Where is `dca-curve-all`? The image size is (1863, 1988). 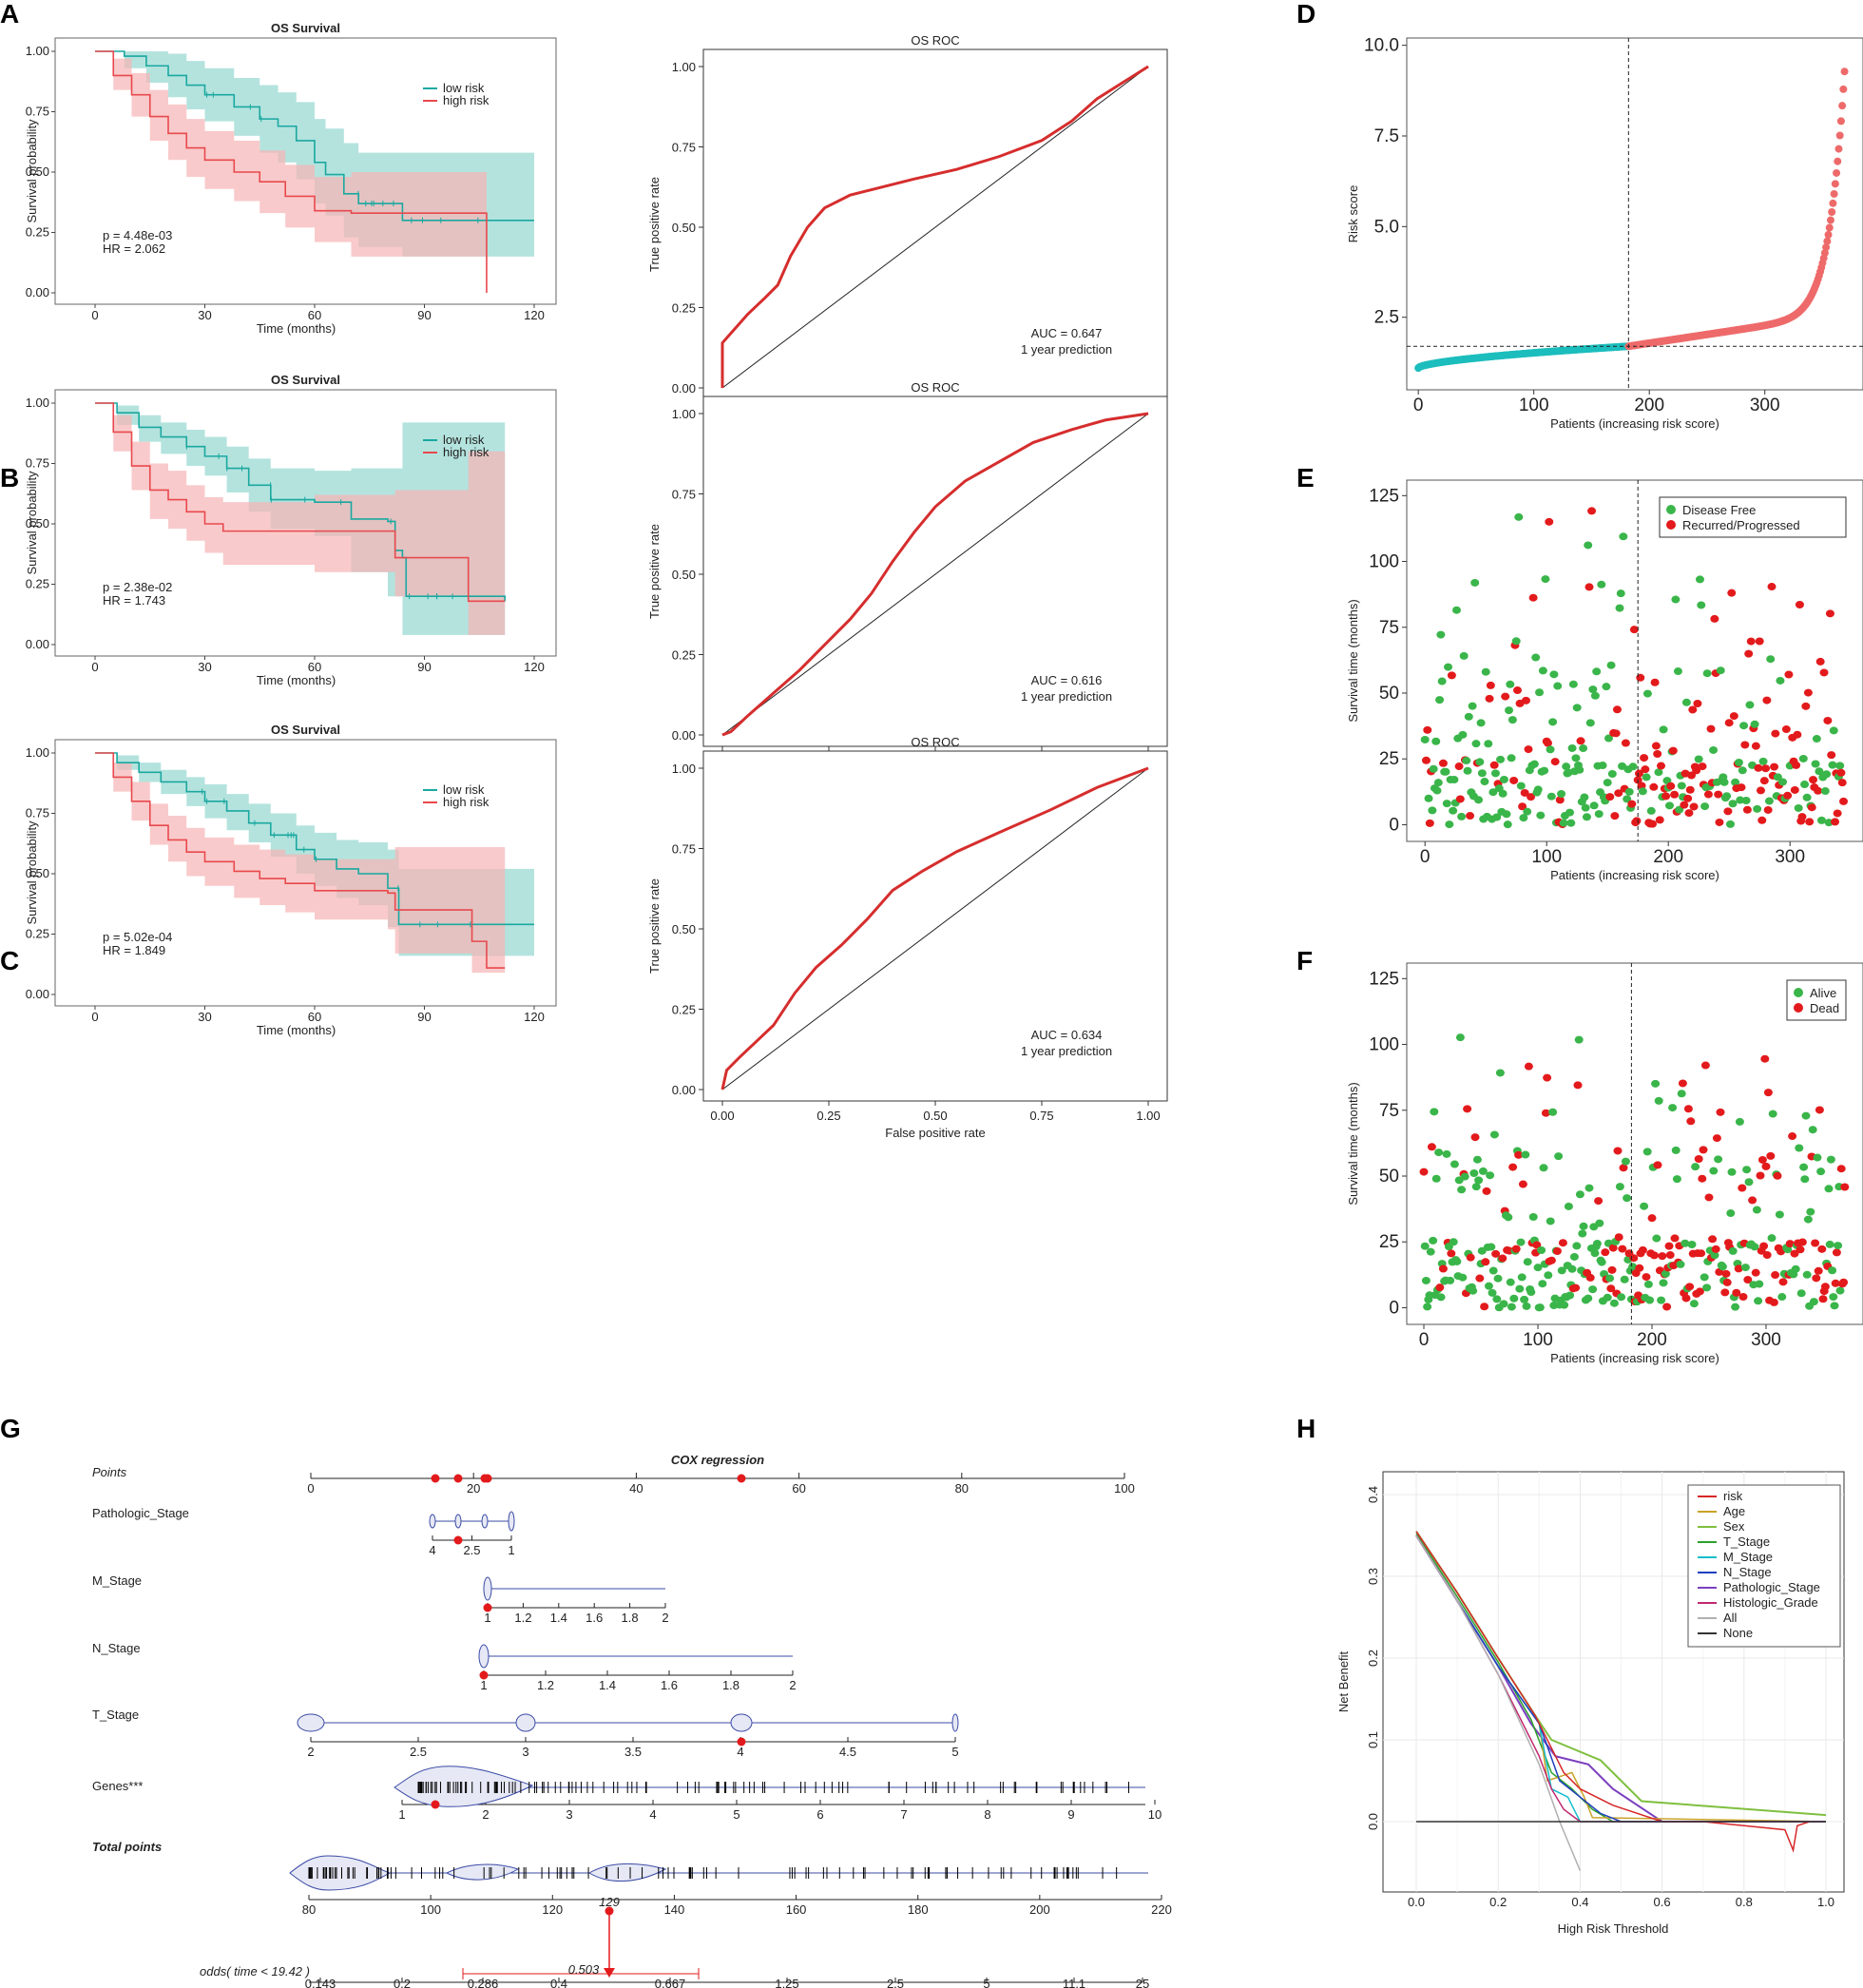
dca-curve-all is located at coordinates (1498, 1702).